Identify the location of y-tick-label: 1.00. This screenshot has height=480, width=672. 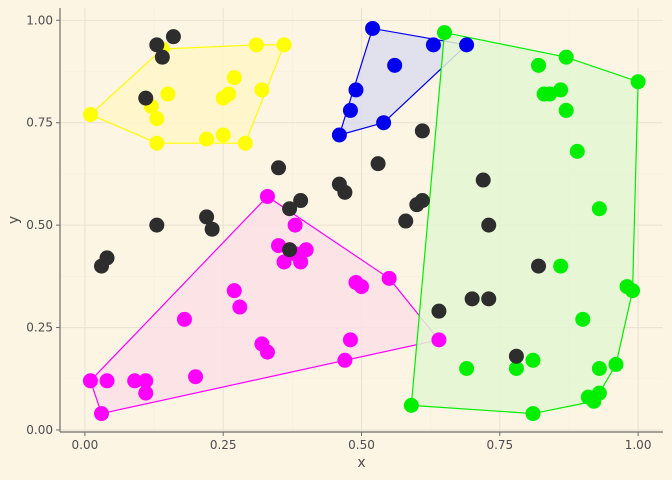
(39, 20).